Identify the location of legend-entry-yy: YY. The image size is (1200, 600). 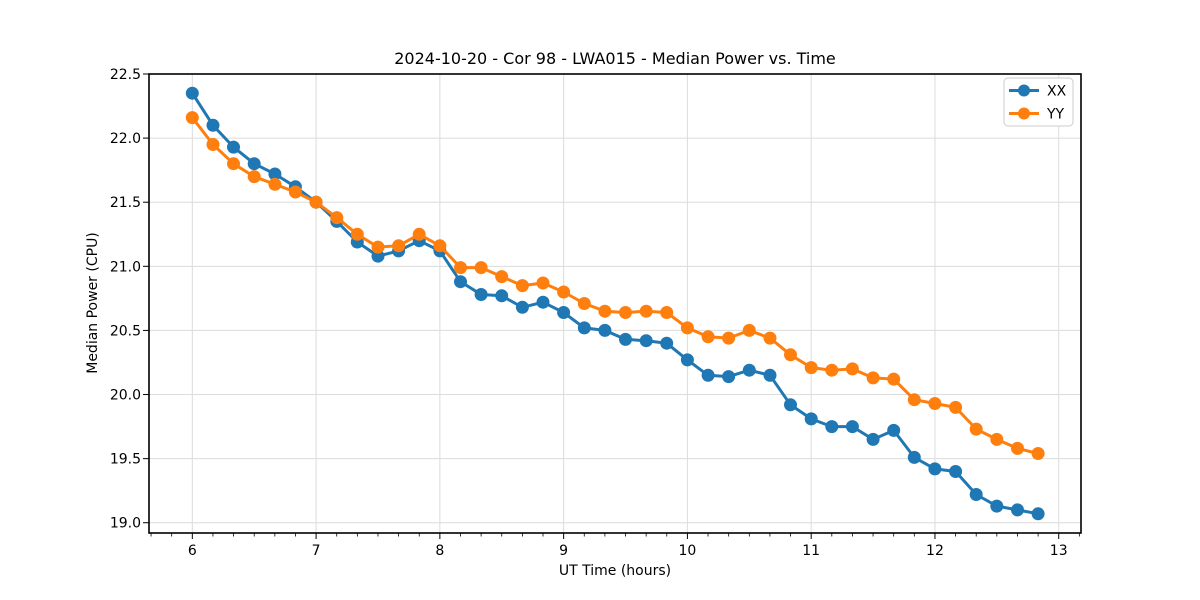
(1037, 115).